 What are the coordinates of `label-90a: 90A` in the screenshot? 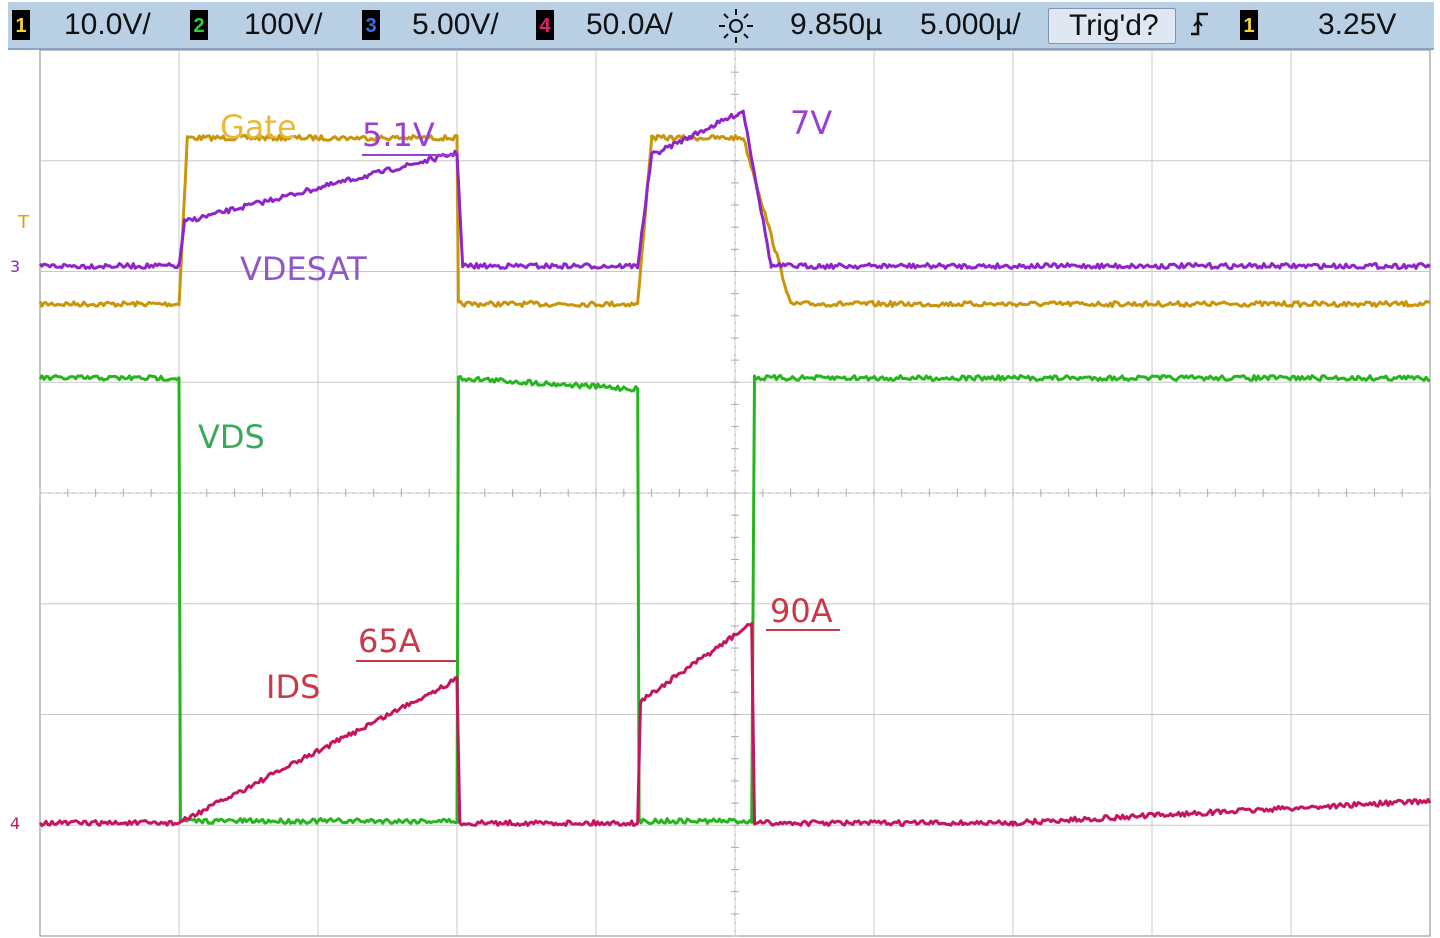 It's located at (801, 611).